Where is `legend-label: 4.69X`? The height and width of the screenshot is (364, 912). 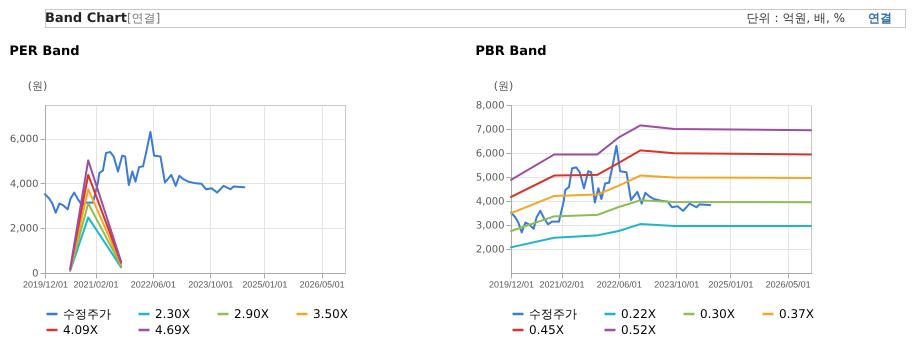
legend-label: 4.69X is located at coordinates (172, 330).